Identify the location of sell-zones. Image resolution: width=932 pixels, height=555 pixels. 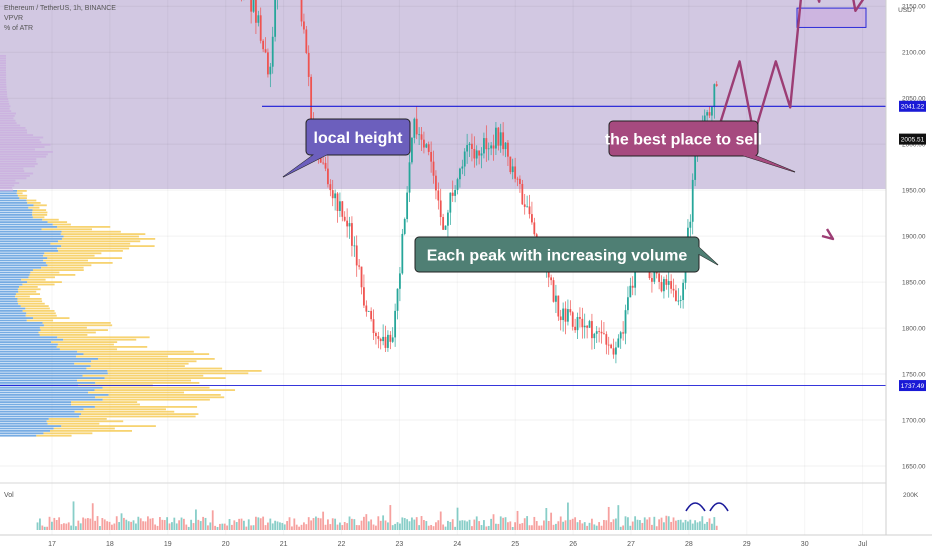
(810, 14).